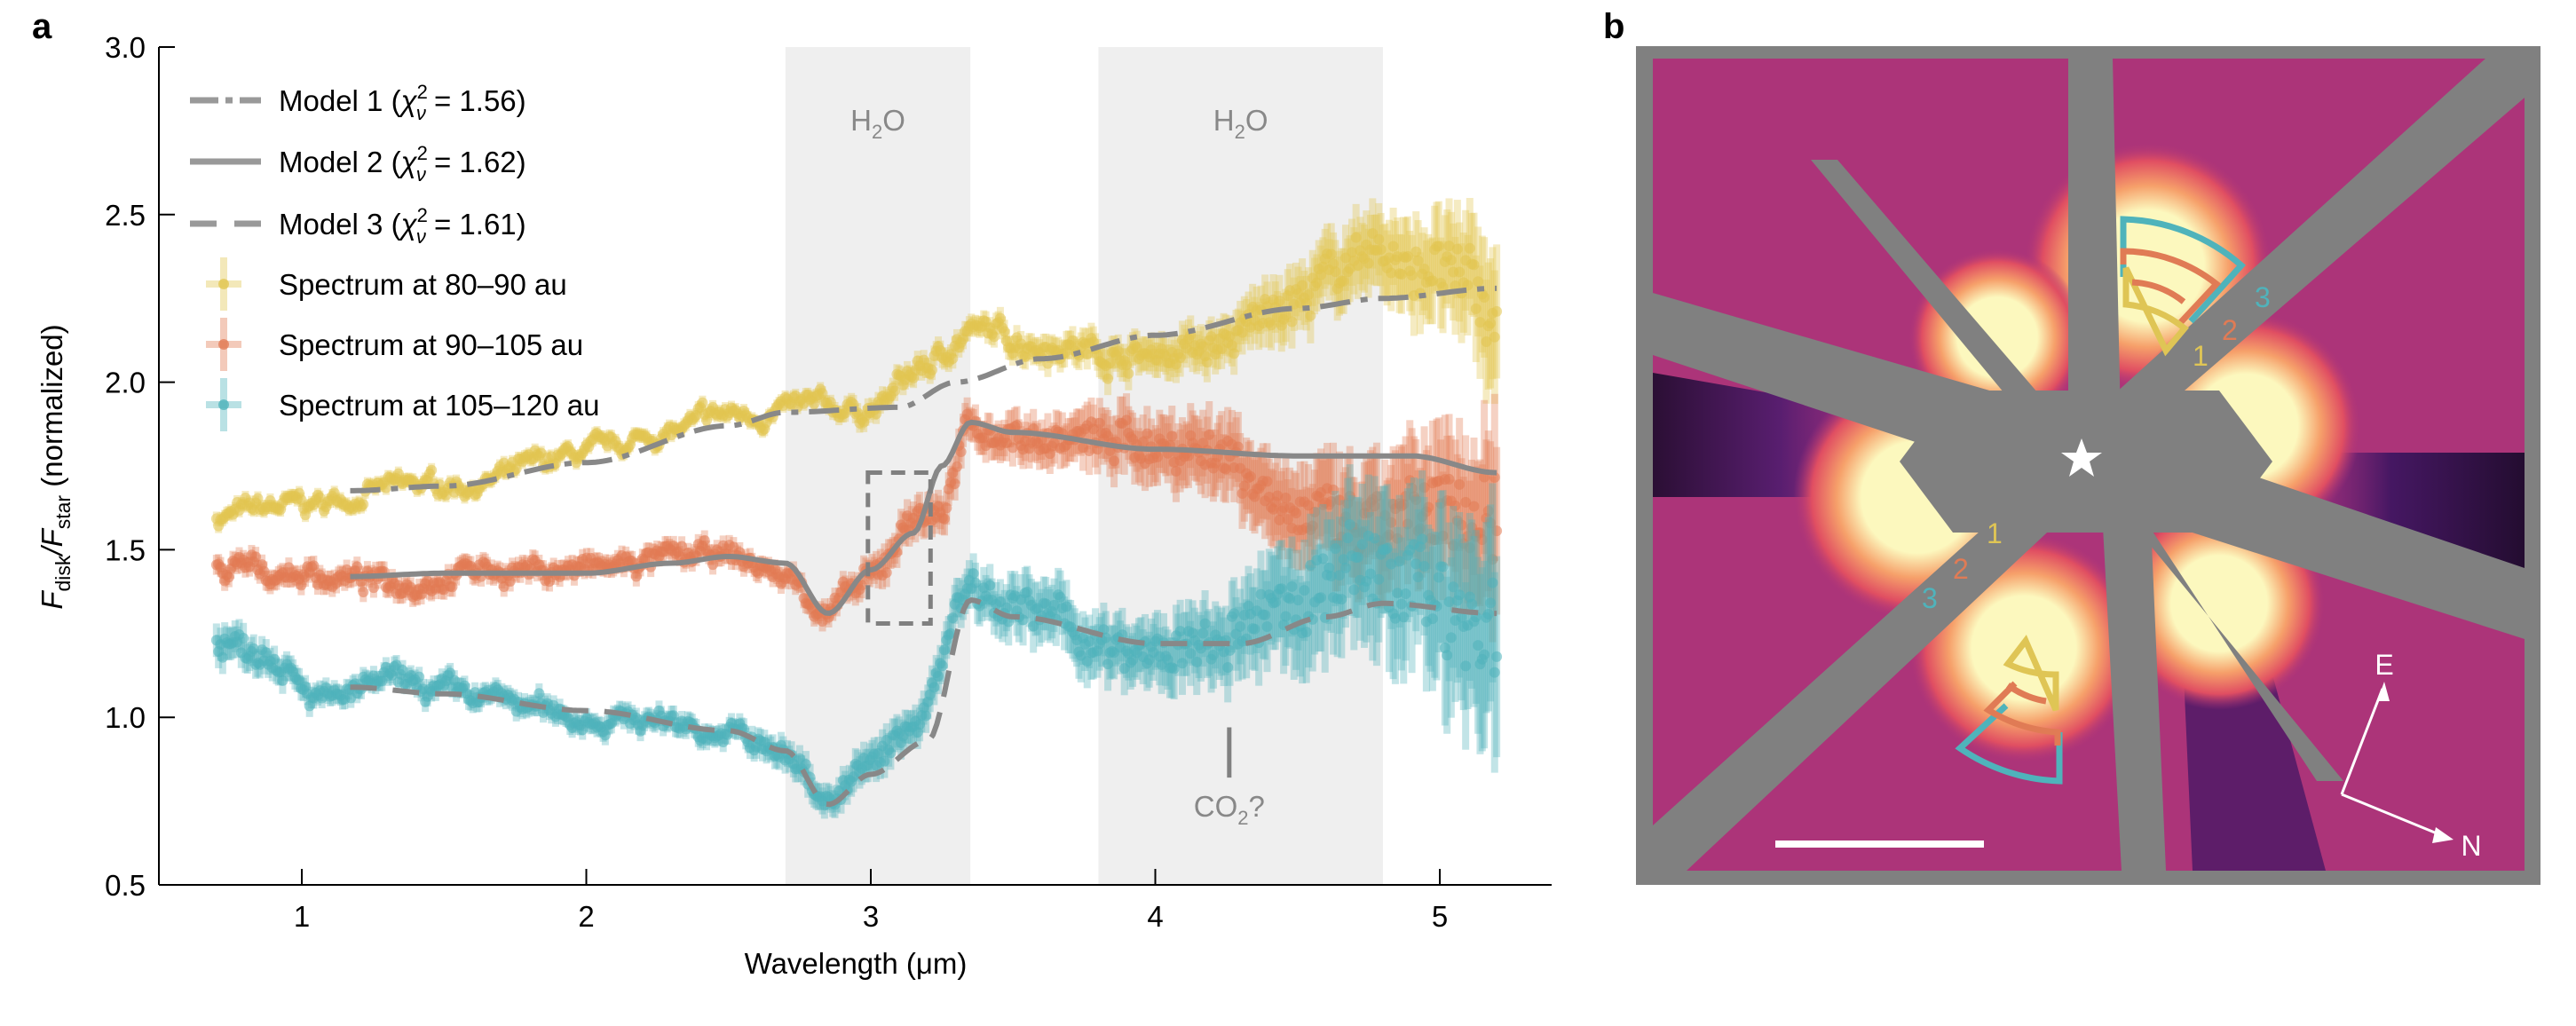  Describe the element at coordinates (1059, 124) in the screenshot. I see `band-labels: H2O H2O` at that location.